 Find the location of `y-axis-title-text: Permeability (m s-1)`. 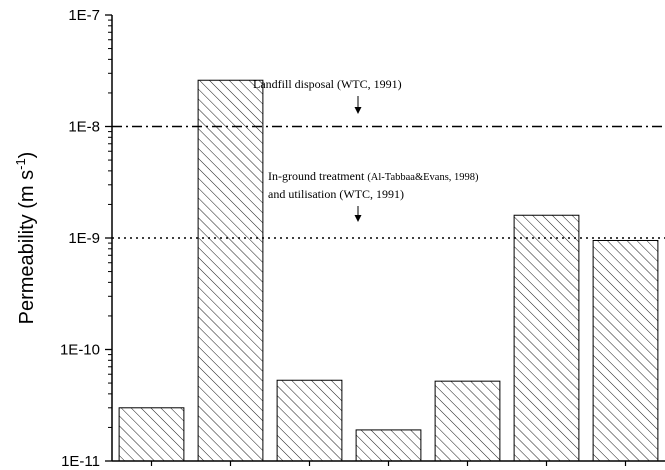

y-axis-title-text: Permeability (m s-1) is located at coordinates (25, 238).